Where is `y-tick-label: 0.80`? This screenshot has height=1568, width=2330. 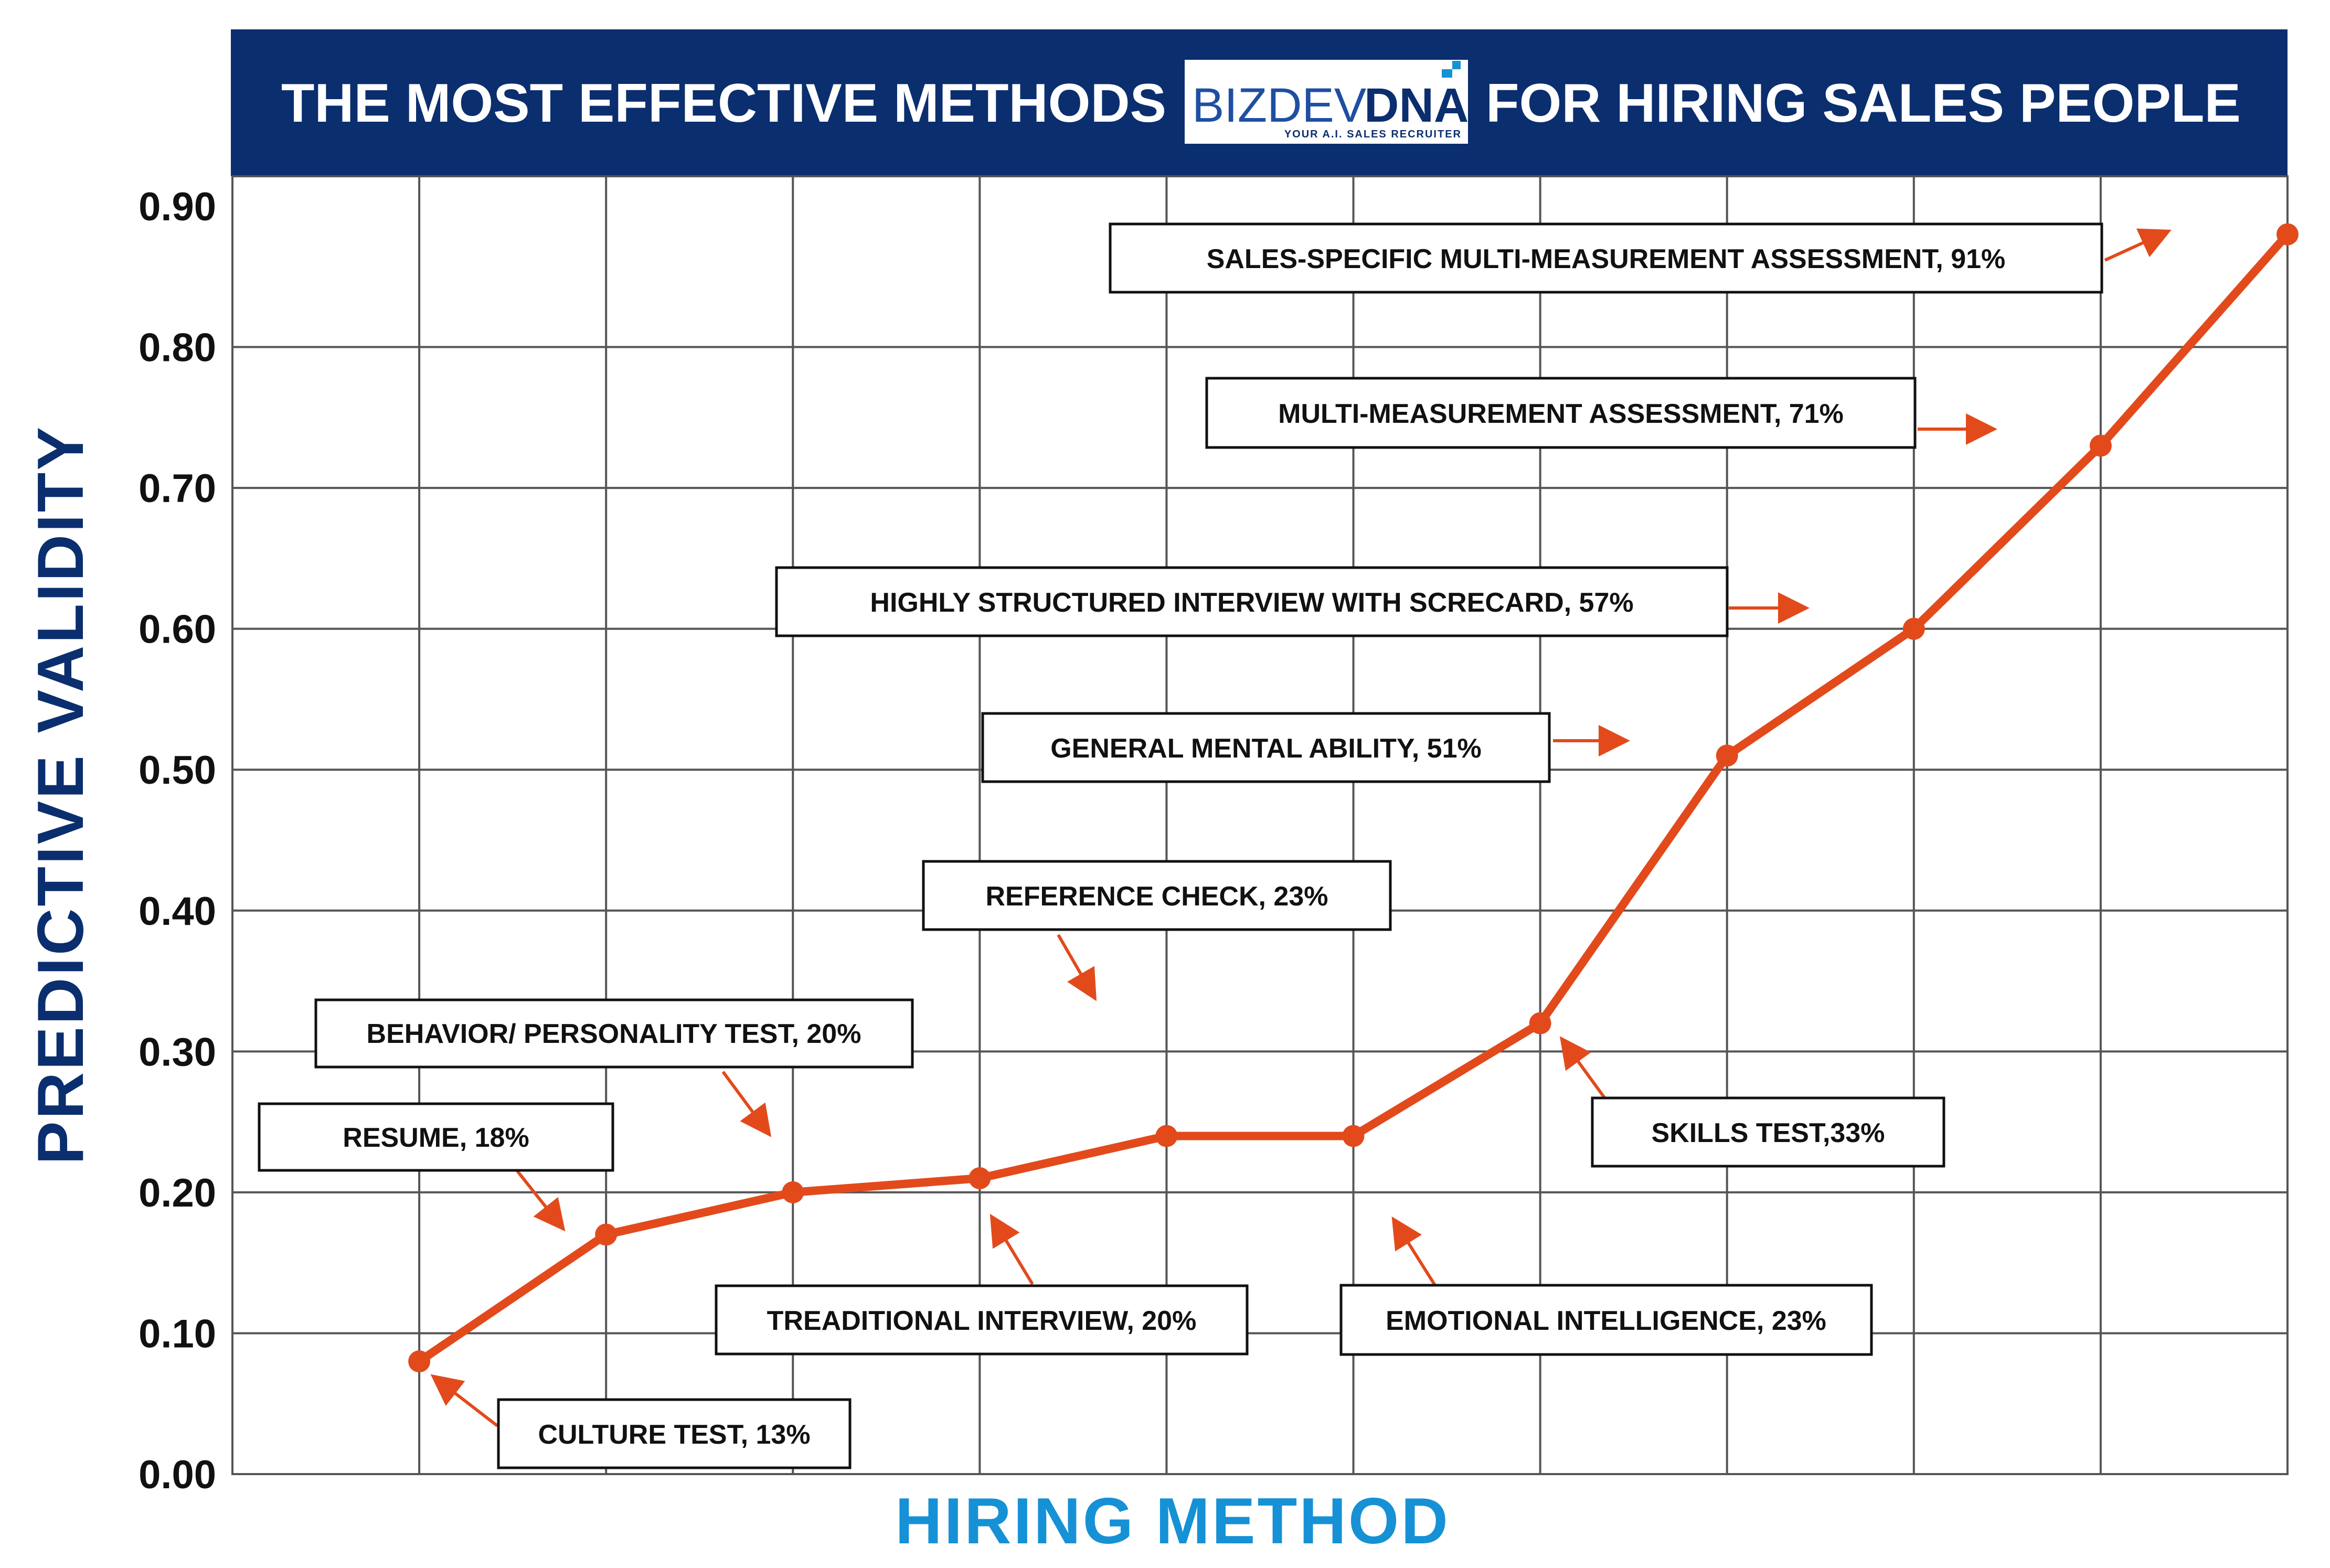 y-tick-label: 0.80 is located at coordinates (177, 348).